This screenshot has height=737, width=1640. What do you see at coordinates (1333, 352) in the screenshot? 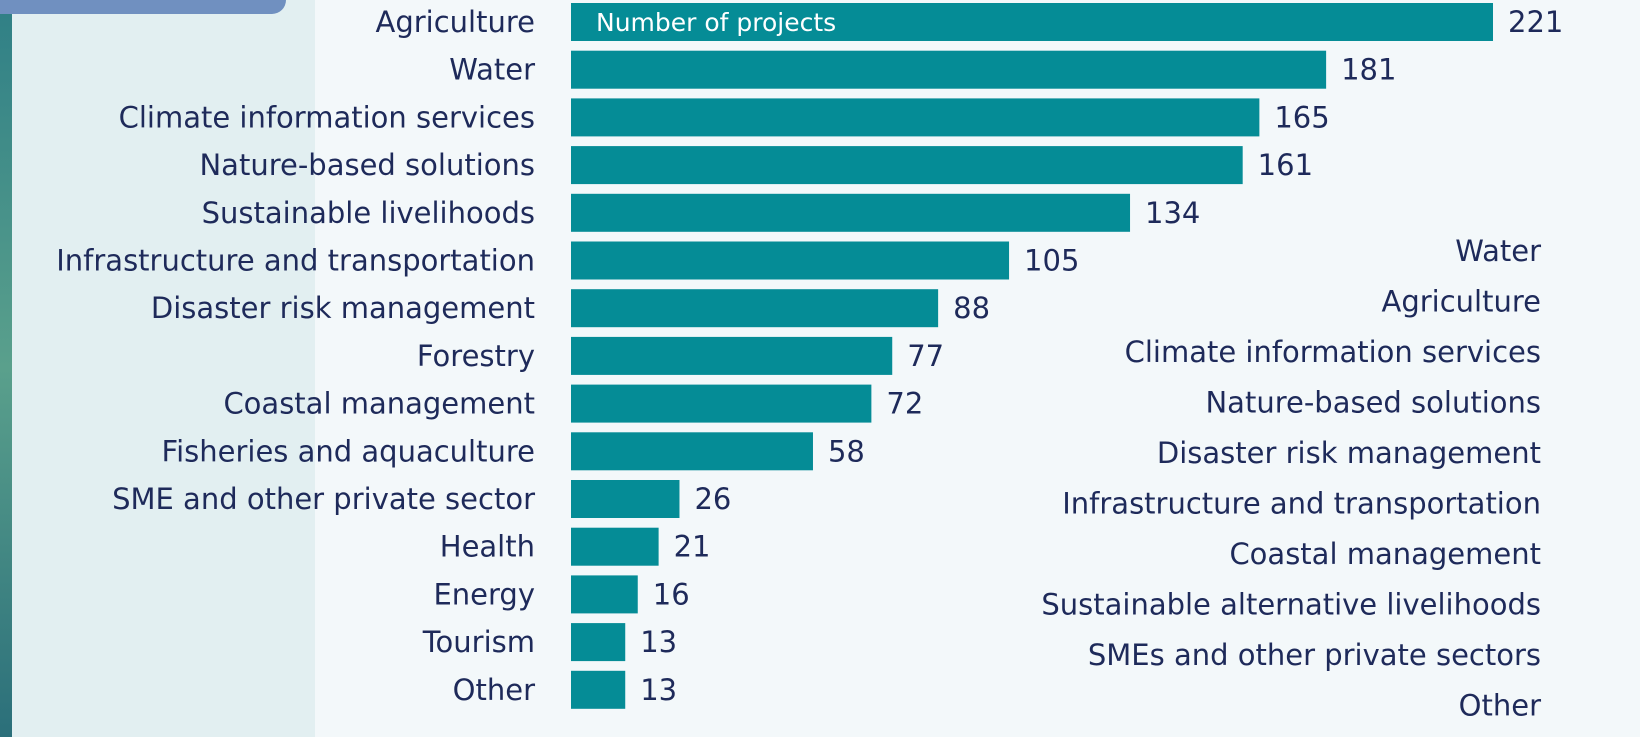
I see `side-item: Climate information services` at bounding box center [1333, 352].